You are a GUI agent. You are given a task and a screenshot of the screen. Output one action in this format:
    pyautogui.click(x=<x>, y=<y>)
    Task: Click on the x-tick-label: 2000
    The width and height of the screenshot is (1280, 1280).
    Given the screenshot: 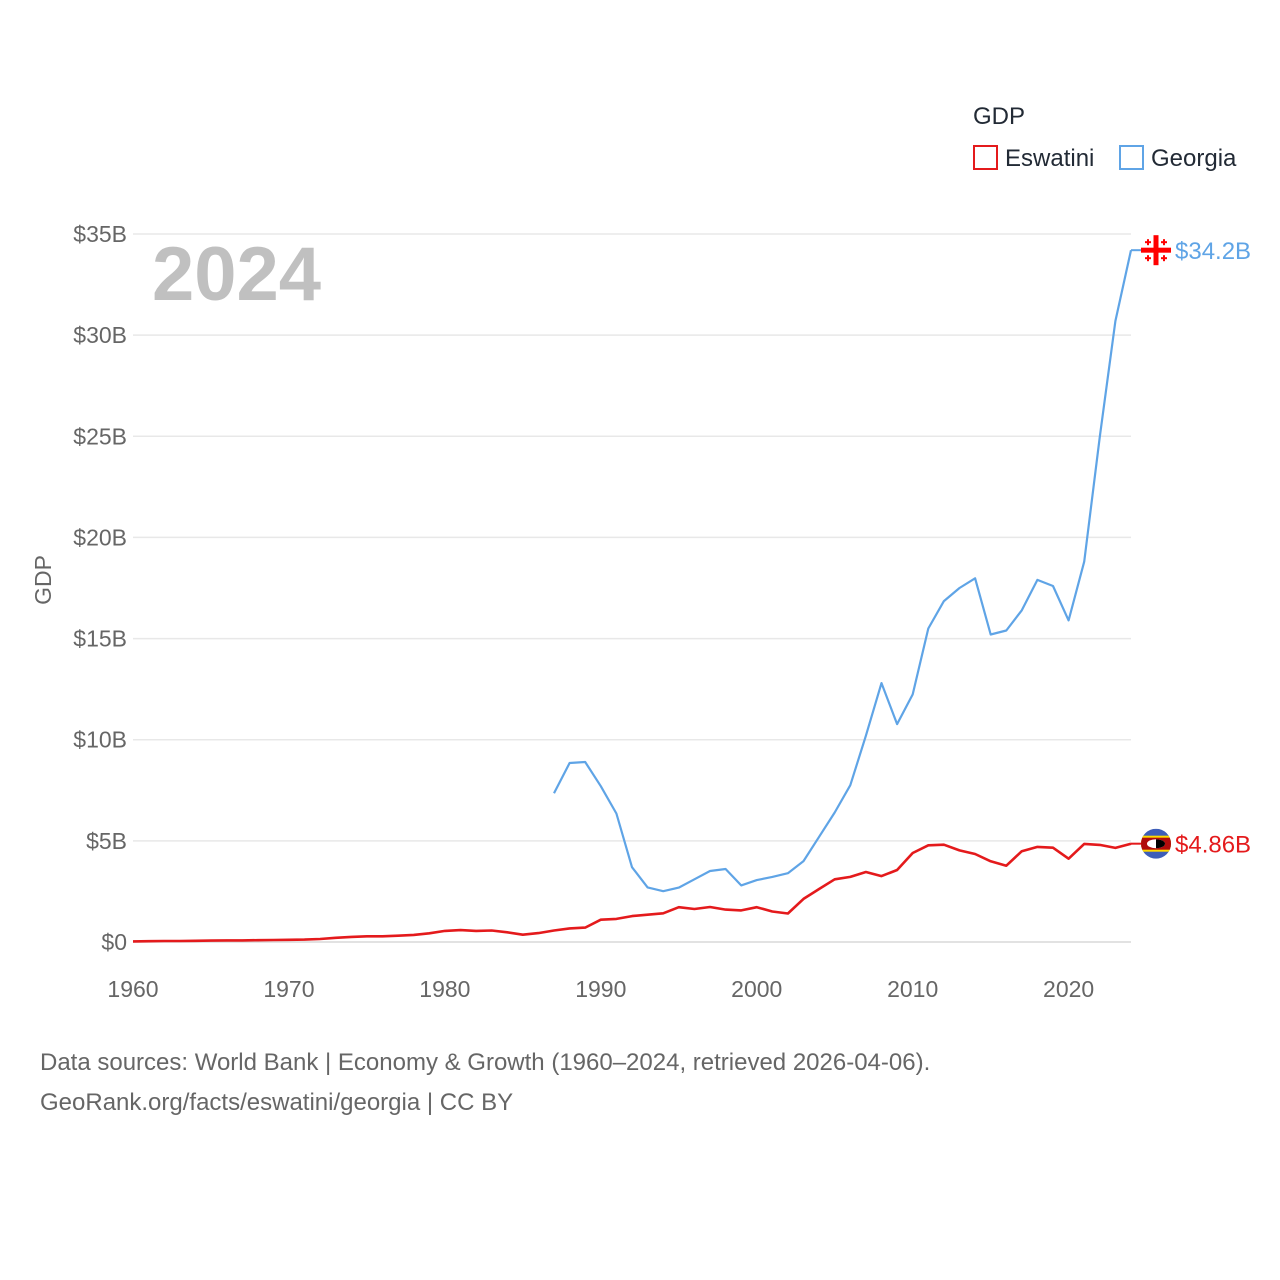 What is the action you would take?
    pyautogui.click(x=756, y=989)
    